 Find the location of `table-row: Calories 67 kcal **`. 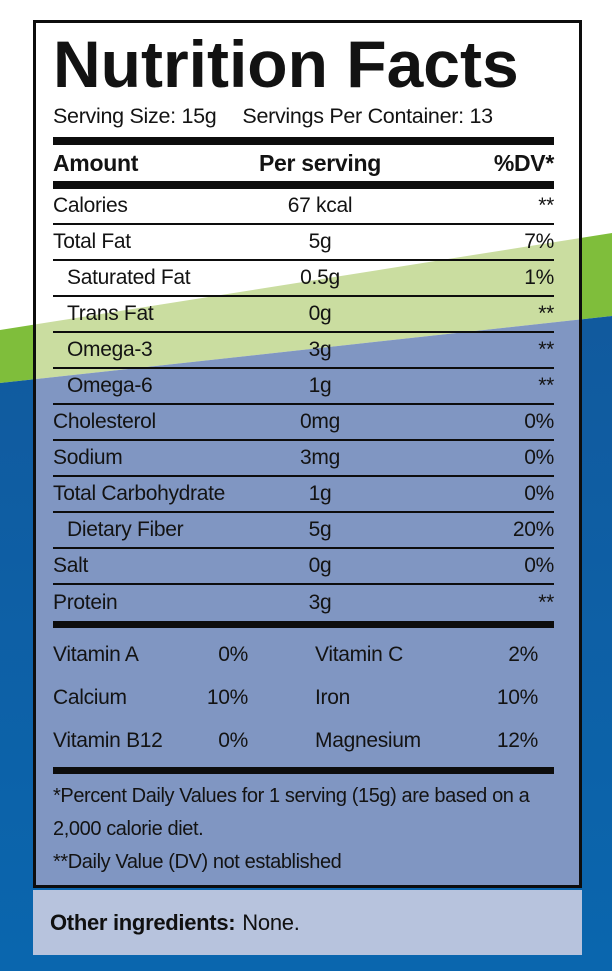

table-row: Calories 67 kcal ** is located at coordinates (303, 207).